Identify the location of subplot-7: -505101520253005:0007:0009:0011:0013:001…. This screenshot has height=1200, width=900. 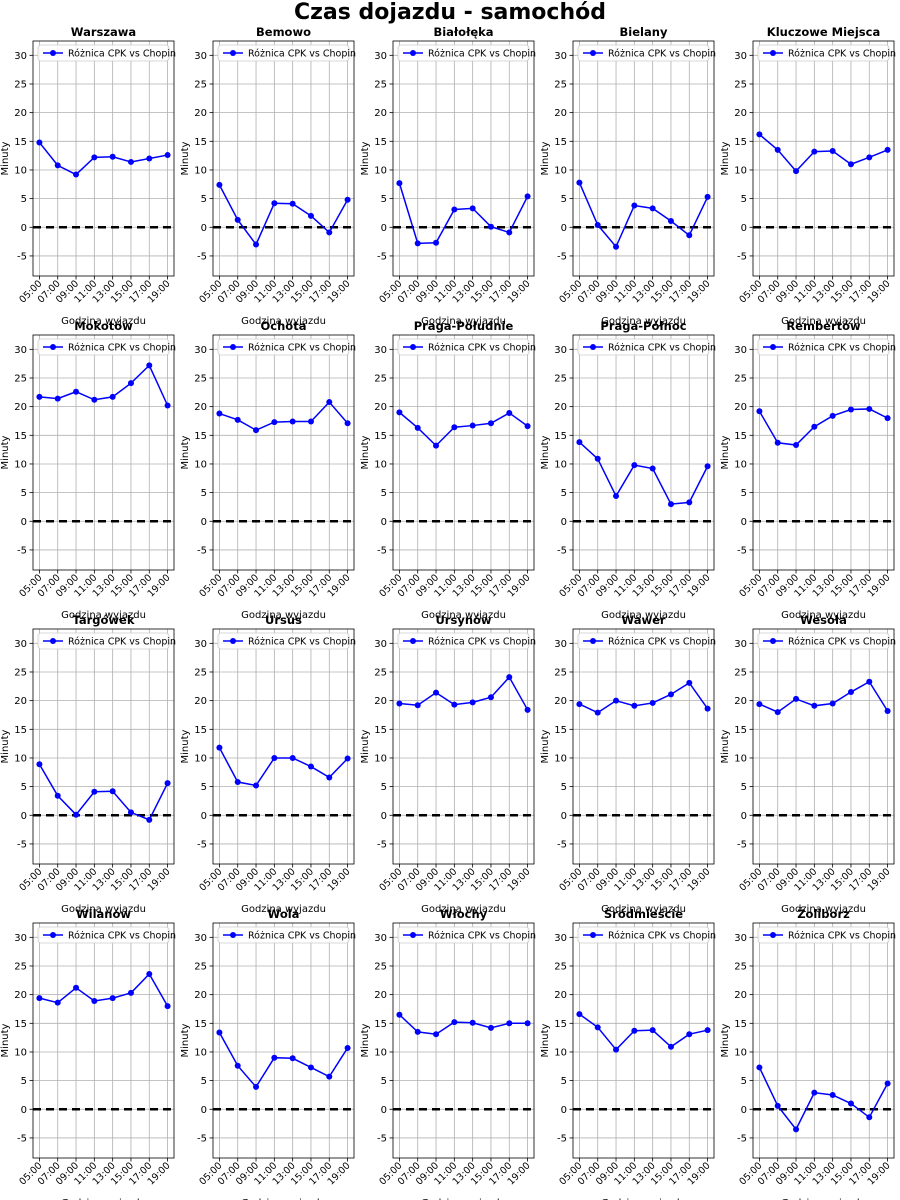
(268, 470).